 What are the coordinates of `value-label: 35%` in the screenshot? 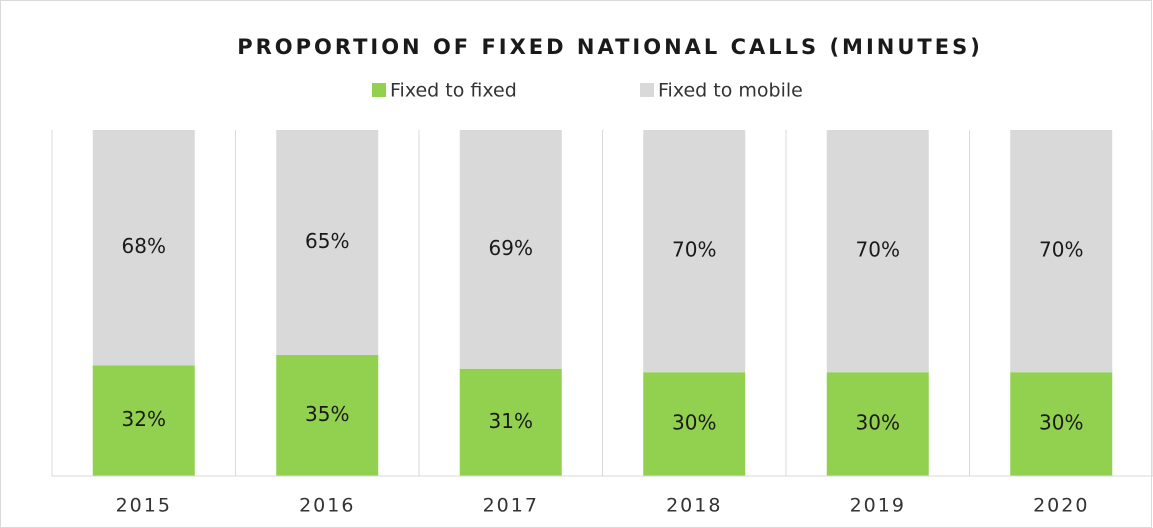 It's located at (327, 414).